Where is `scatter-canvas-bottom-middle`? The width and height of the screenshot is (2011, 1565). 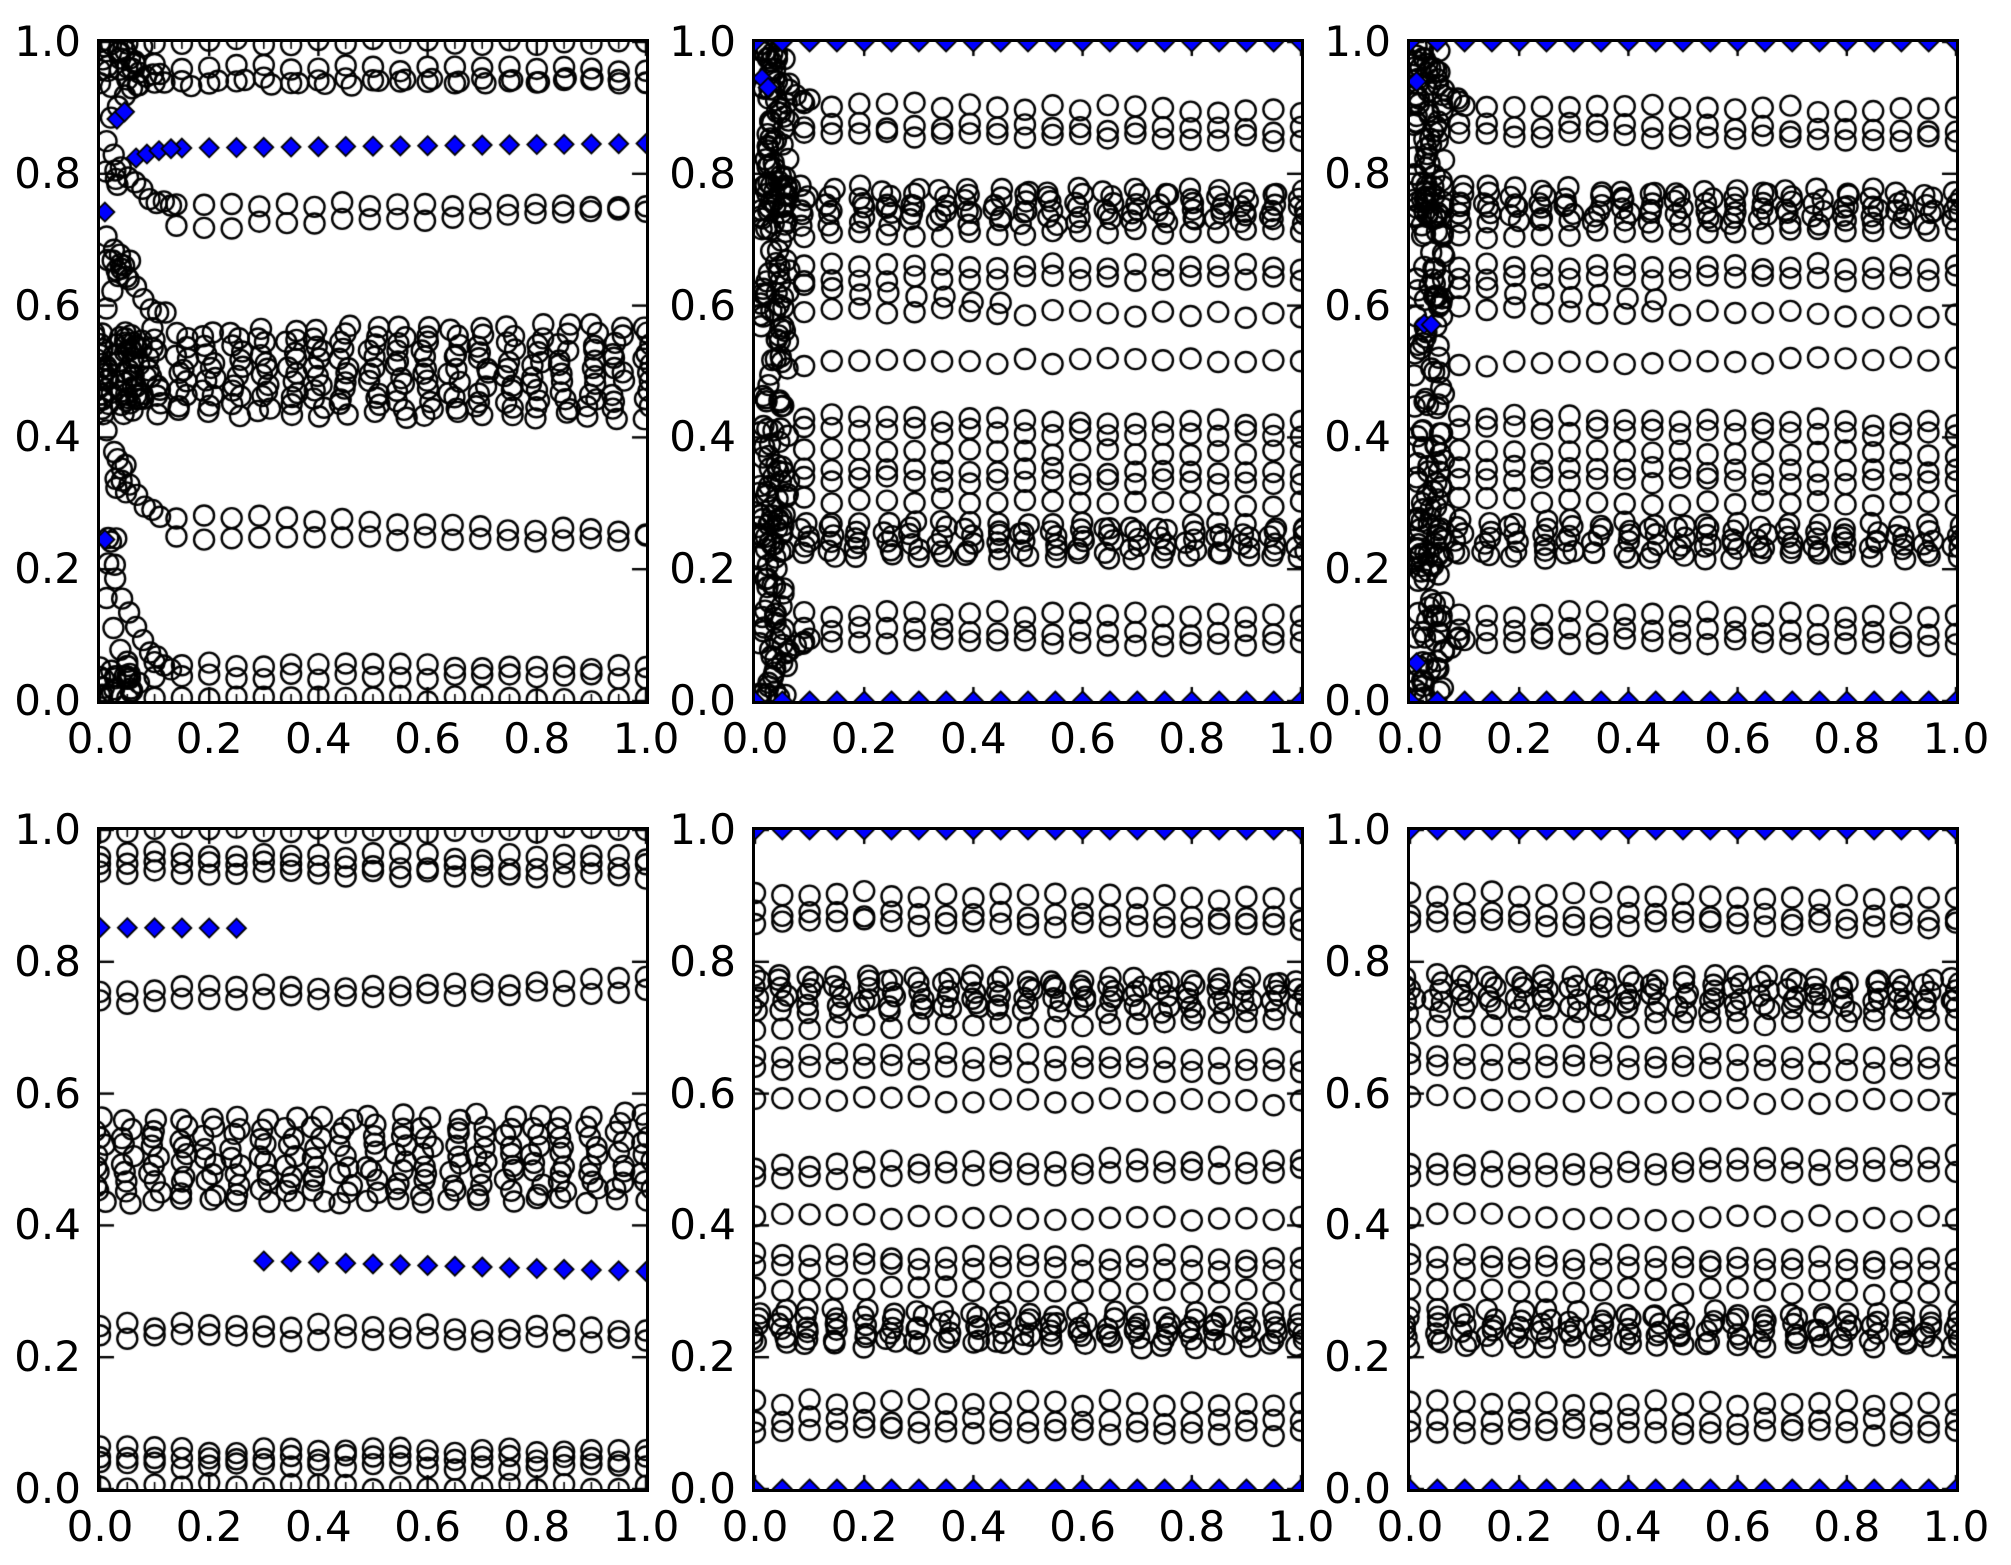
scatter-canvas-bottom-middle is located at coordinates (1028, 1159).